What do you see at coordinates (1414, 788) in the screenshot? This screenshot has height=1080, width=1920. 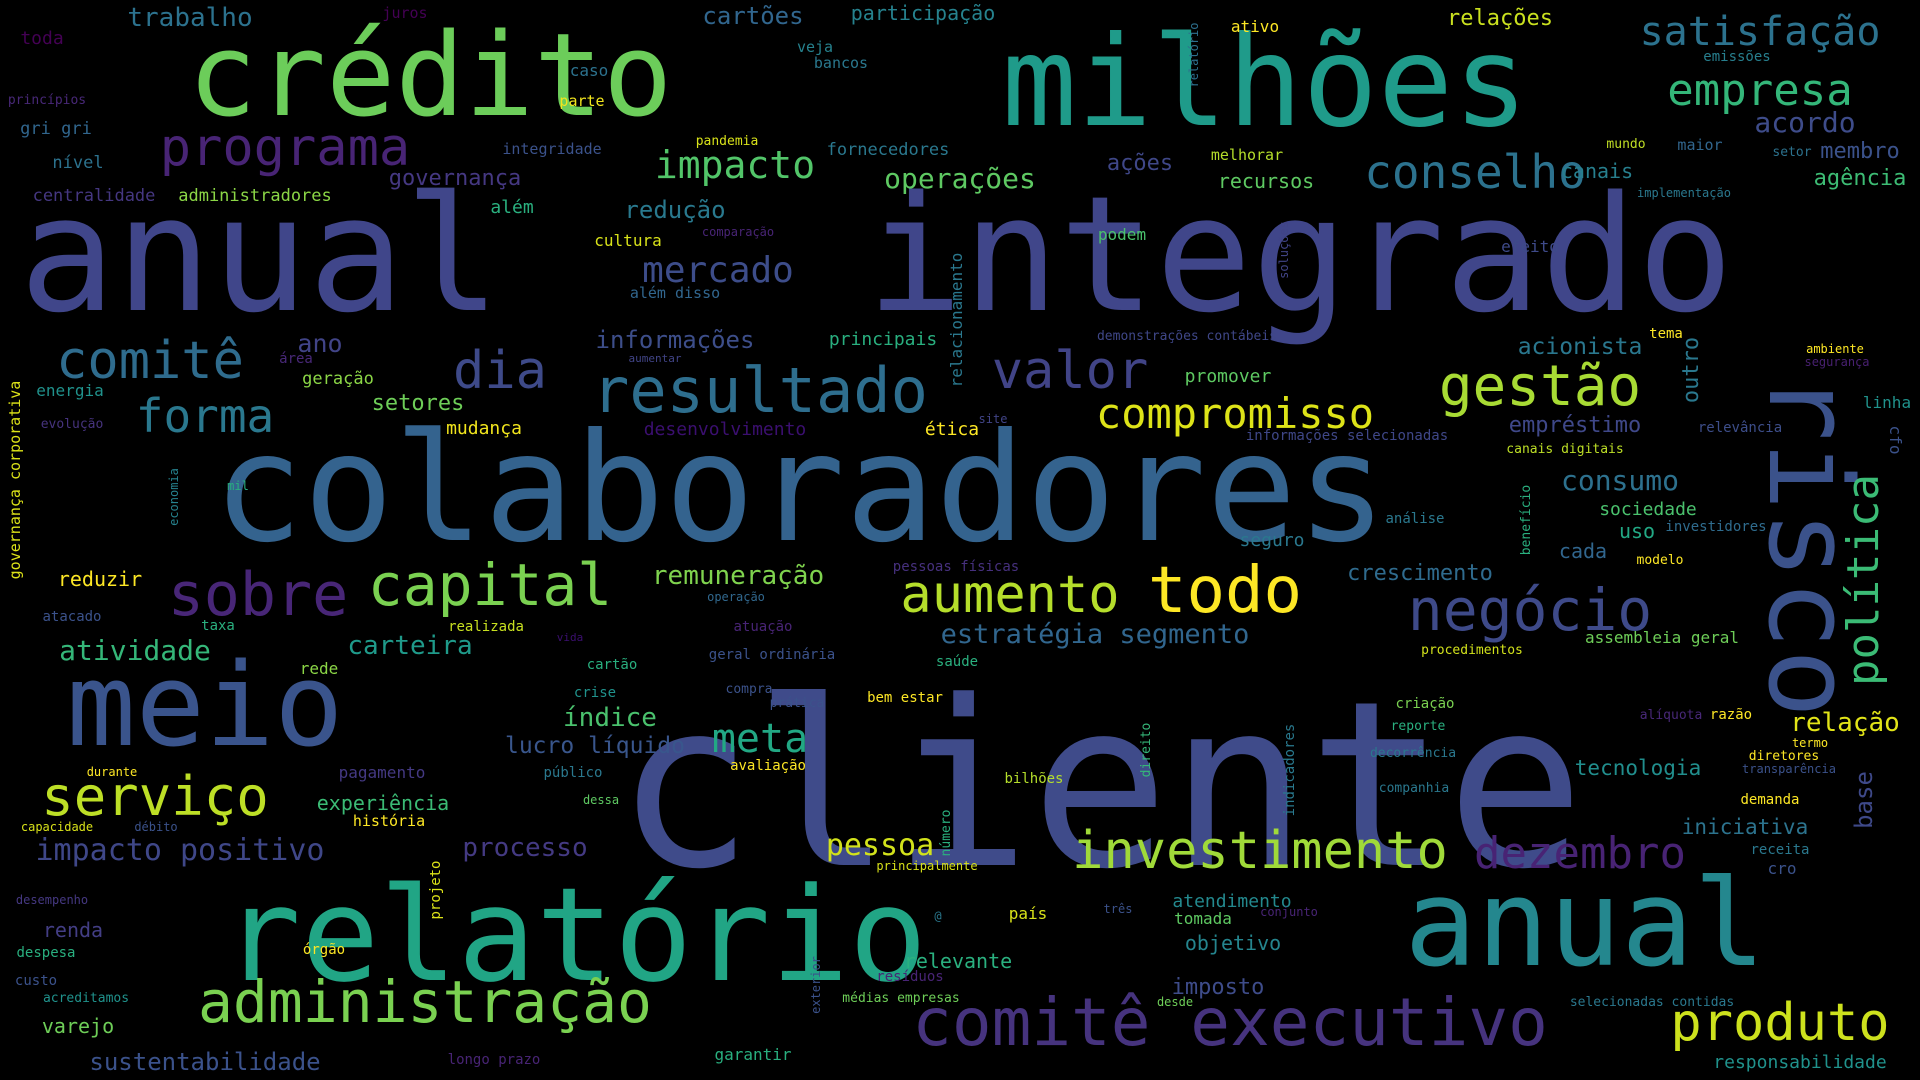 I see `cloud-word: companhia` at bounding box center [1414, 788].